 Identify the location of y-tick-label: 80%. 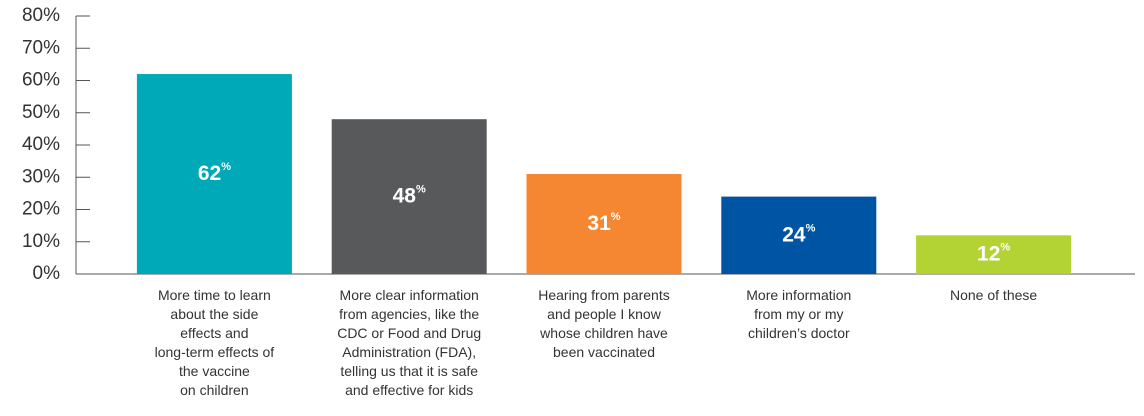
(41, 15).